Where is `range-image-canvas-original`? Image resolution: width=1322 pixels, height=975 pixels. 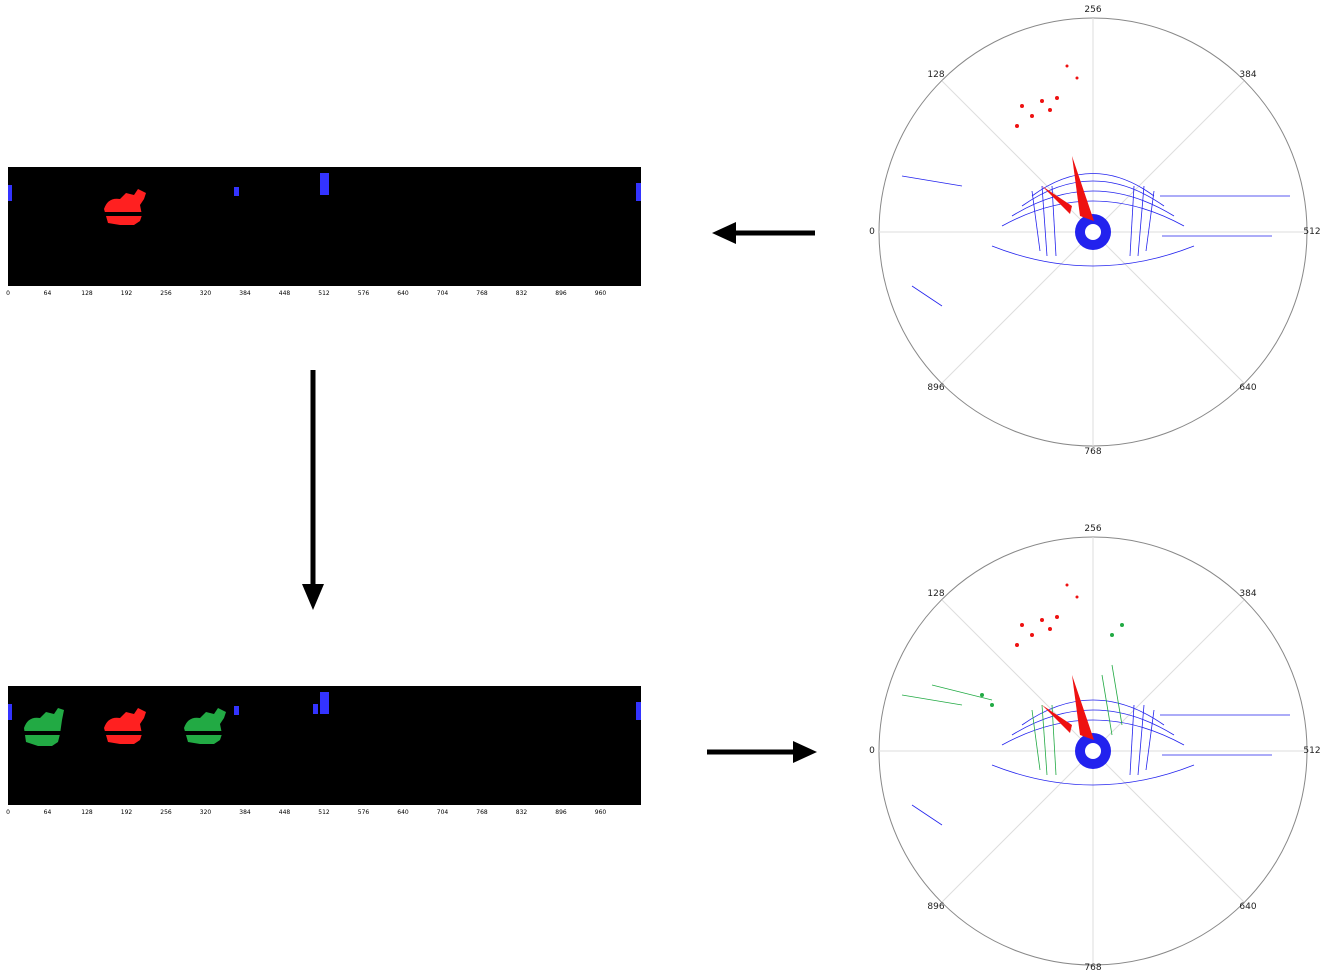
range-image-canvas-original is located at coordinates (324, 226).